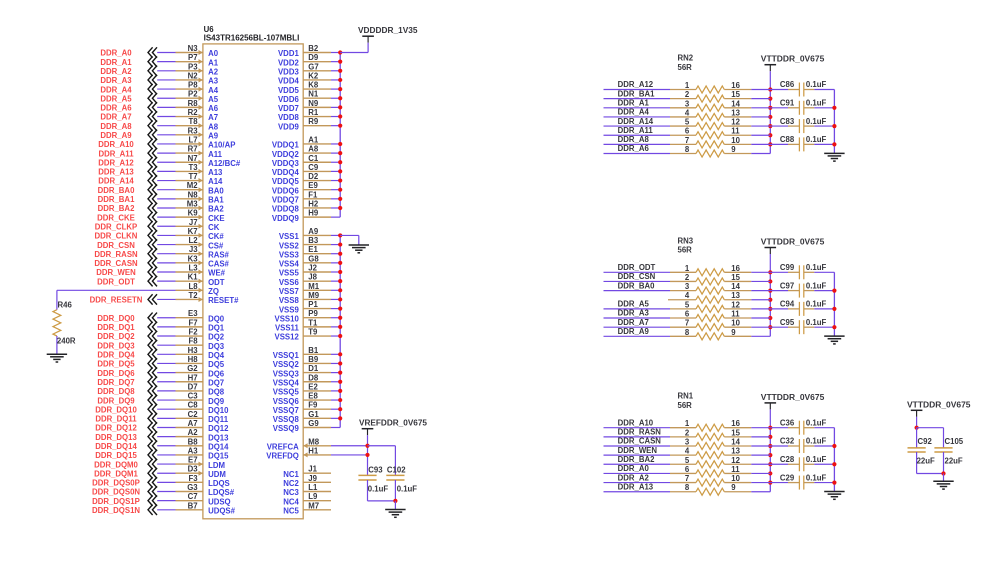 Image resolution: width=998 pixels, height=571 pixels. I want to click on svg-text: 15, so click(735, 277).